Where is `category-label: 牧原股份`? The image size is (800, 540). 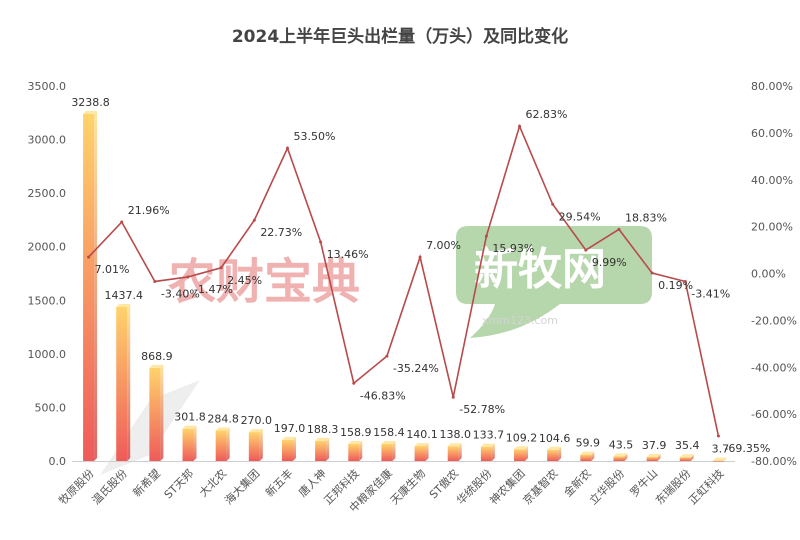 category-label: 牧原股份 is located at coordinates (76, 486).